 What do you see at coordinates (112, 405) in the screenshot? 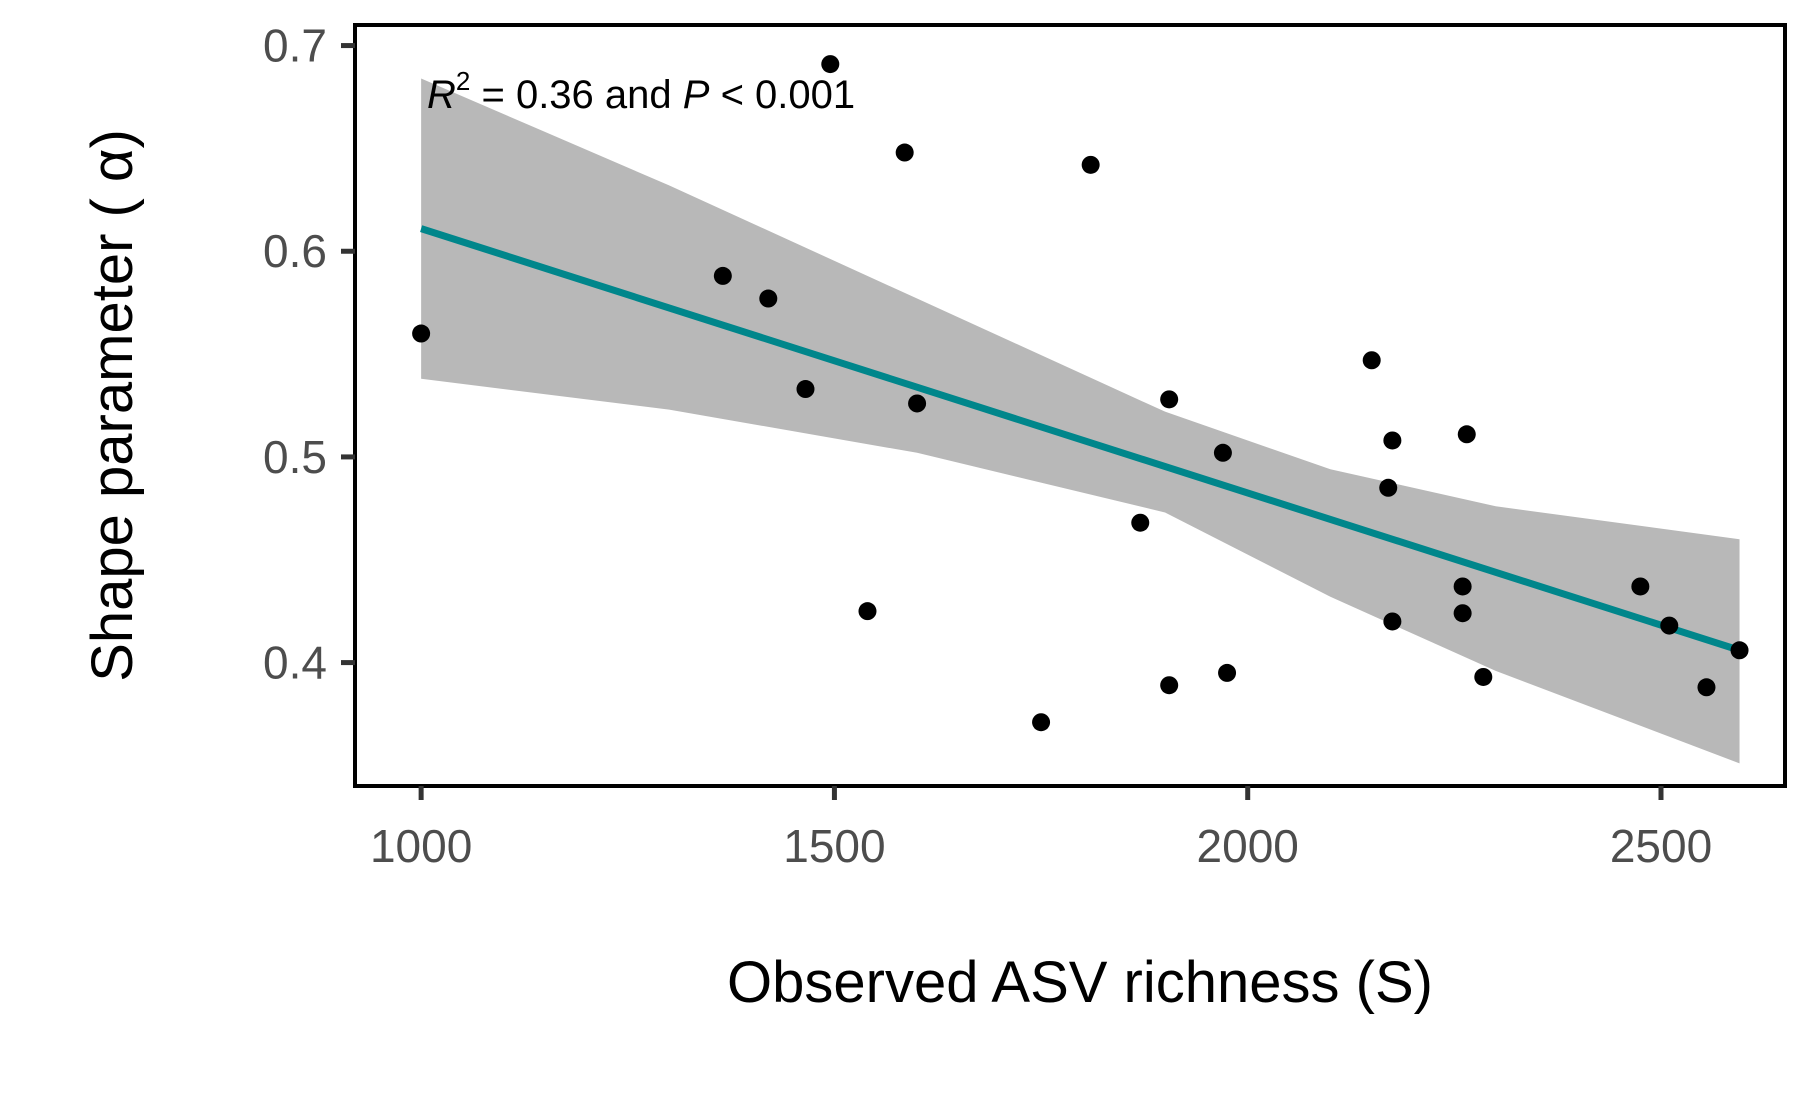
I see `y-axis-title: Shape parameter ( α)` at bounding box center [112, 405].